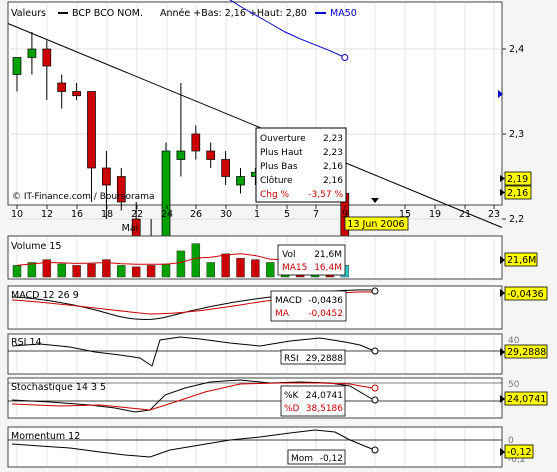  Describe the element at coordinates (333, 139) in the screenshot. I see `tooltip-open-value: 2,23` at that location.